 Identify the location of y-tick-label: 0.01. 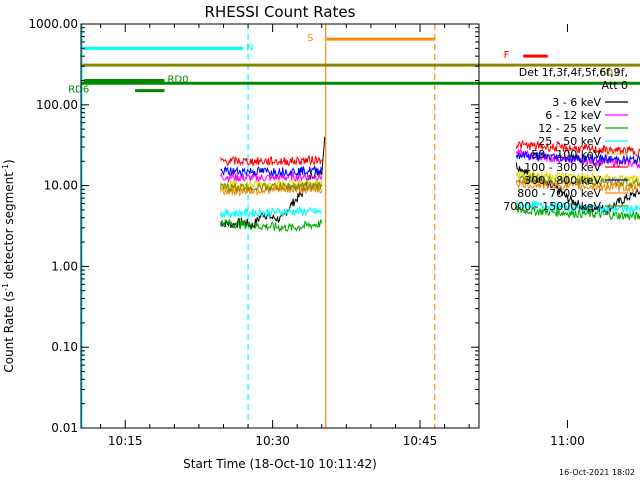
(64, 428).